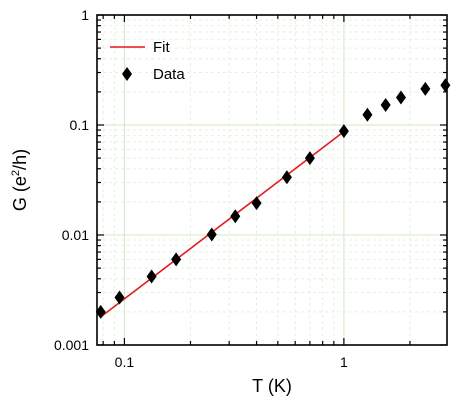 The height and width of the screenshot is (403, 457). What do you see at coordinates (125, 362) in the screenshot?
I see `x-tick-label: 0.1` at bounding box center [125, 362].